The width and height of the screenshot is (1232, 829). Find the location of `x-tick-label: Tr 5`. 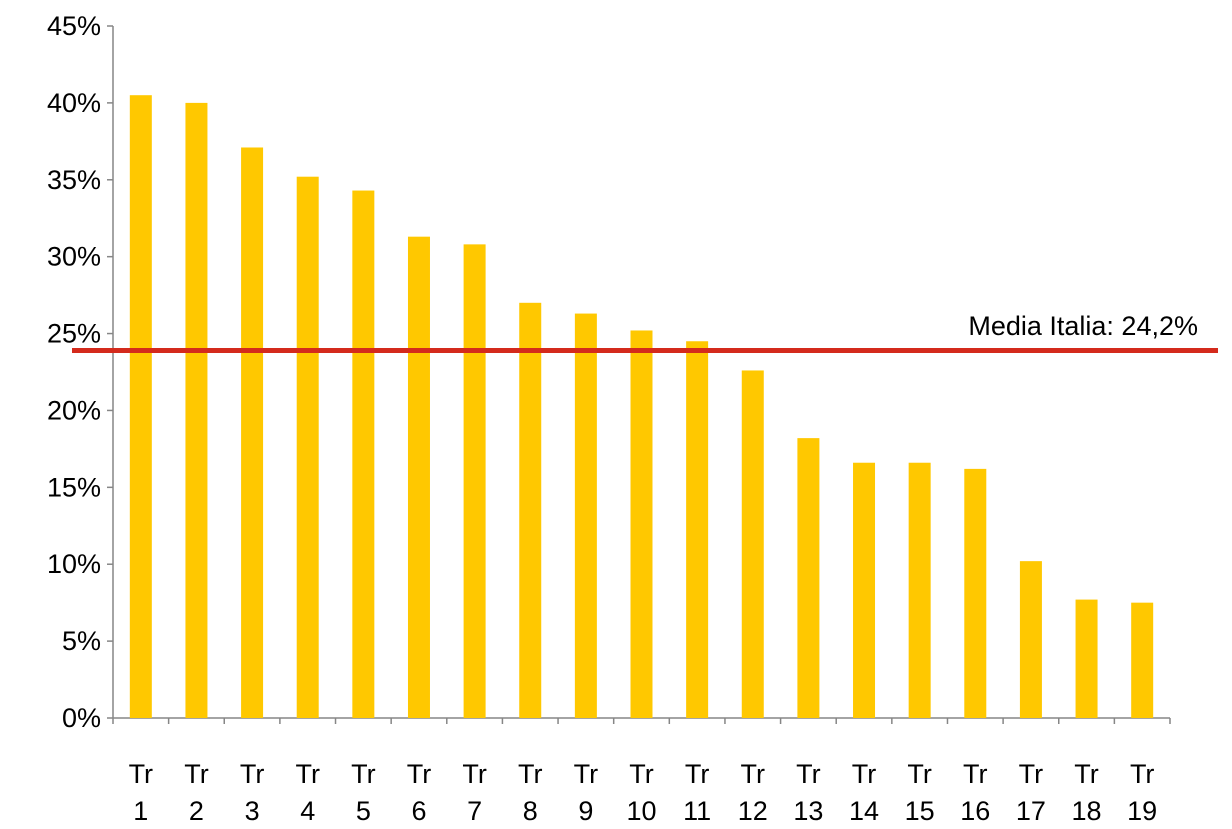

x-tick-label: Tr 5 is located at coordinates (363, 791).